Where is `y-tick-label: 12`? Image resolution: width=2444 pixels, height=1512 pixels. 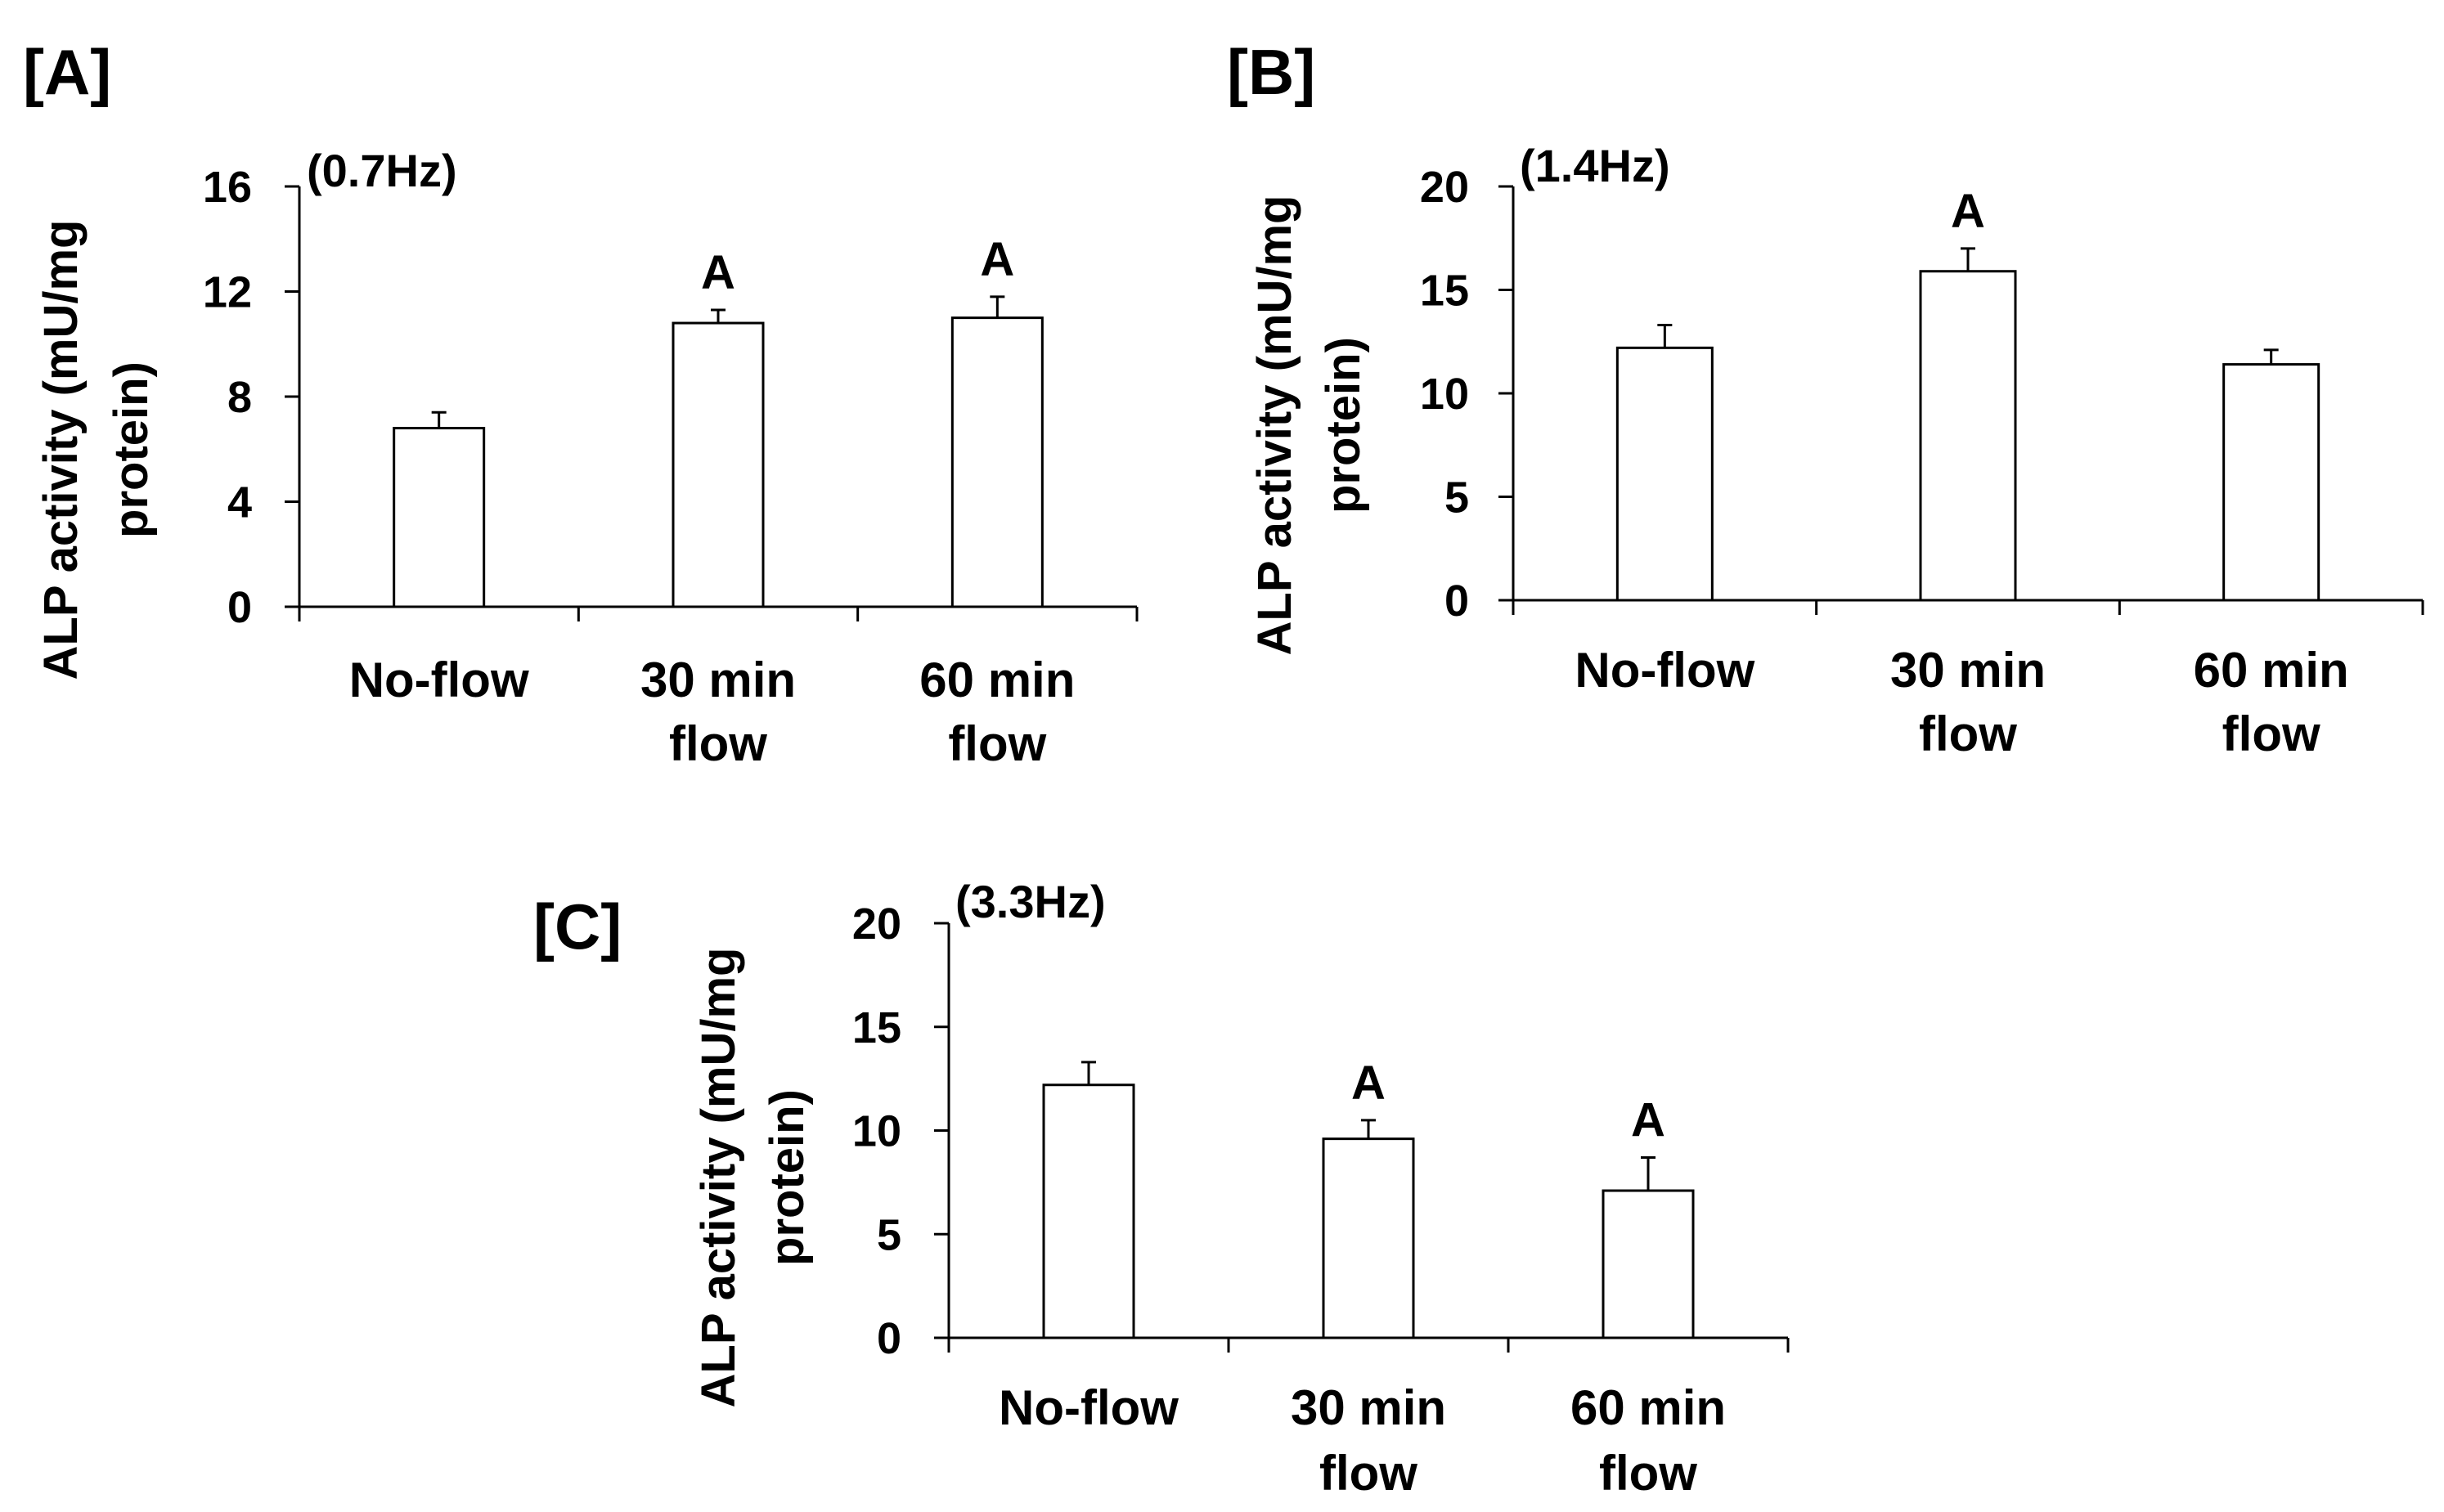
y-tick-label: 12 is located at coordinates (227, 293).